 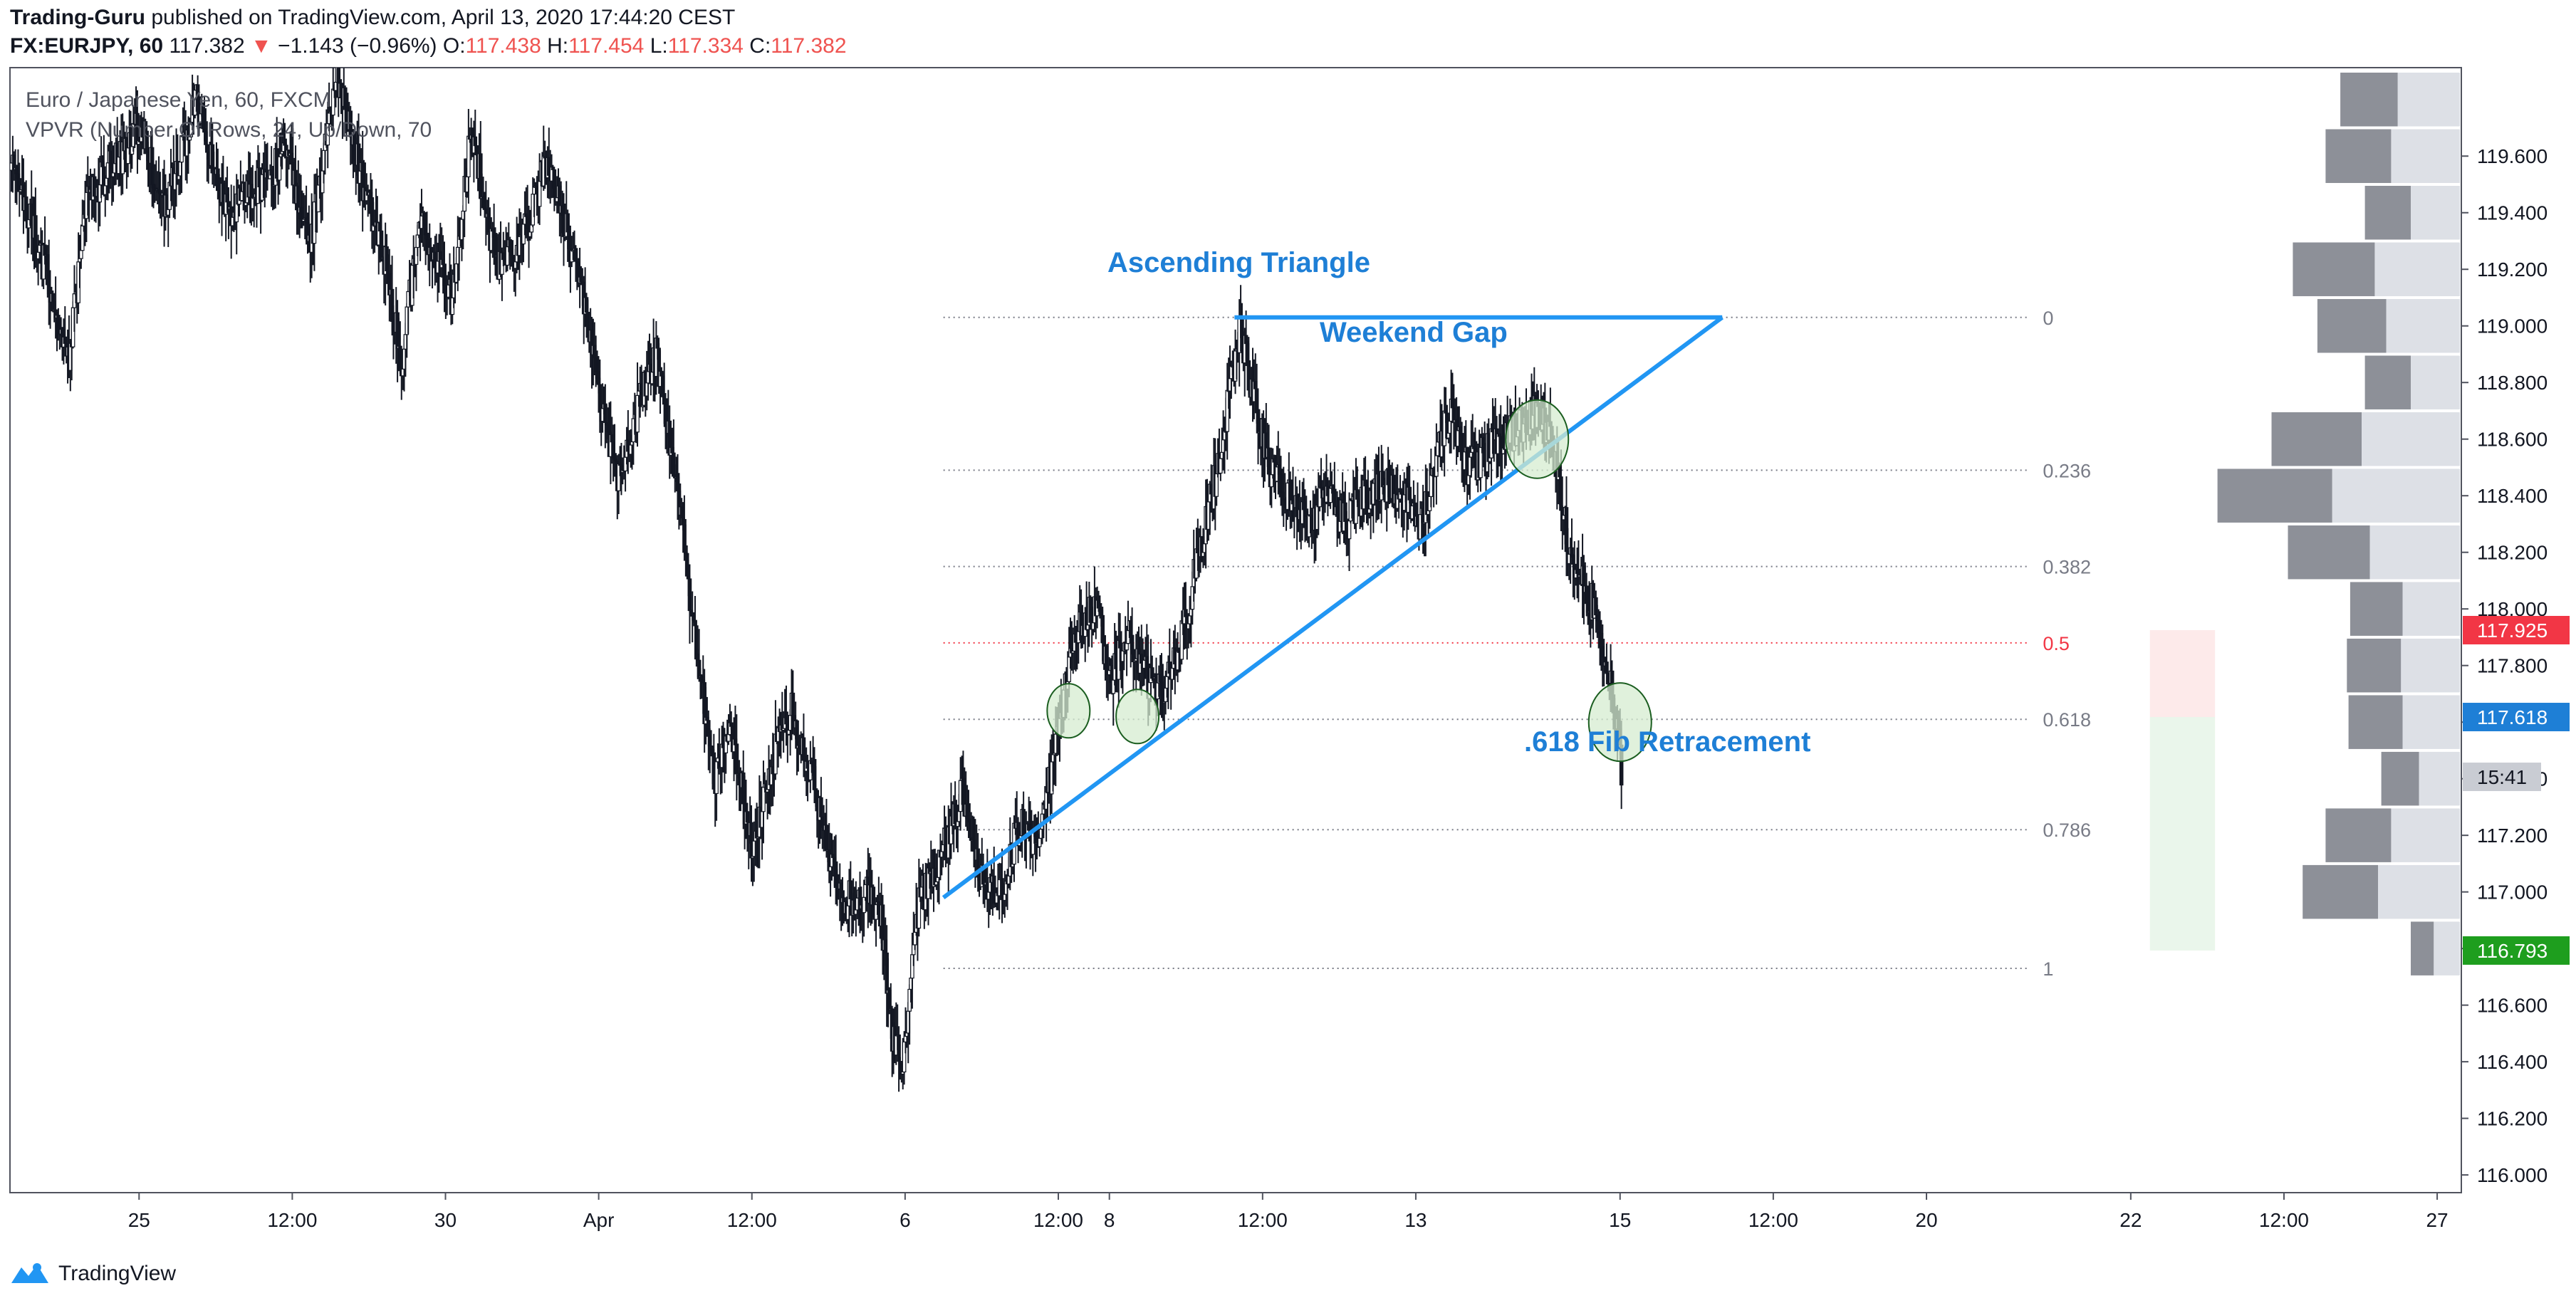 I want to click on low-value: 117.334, so click(x=705, y=46).